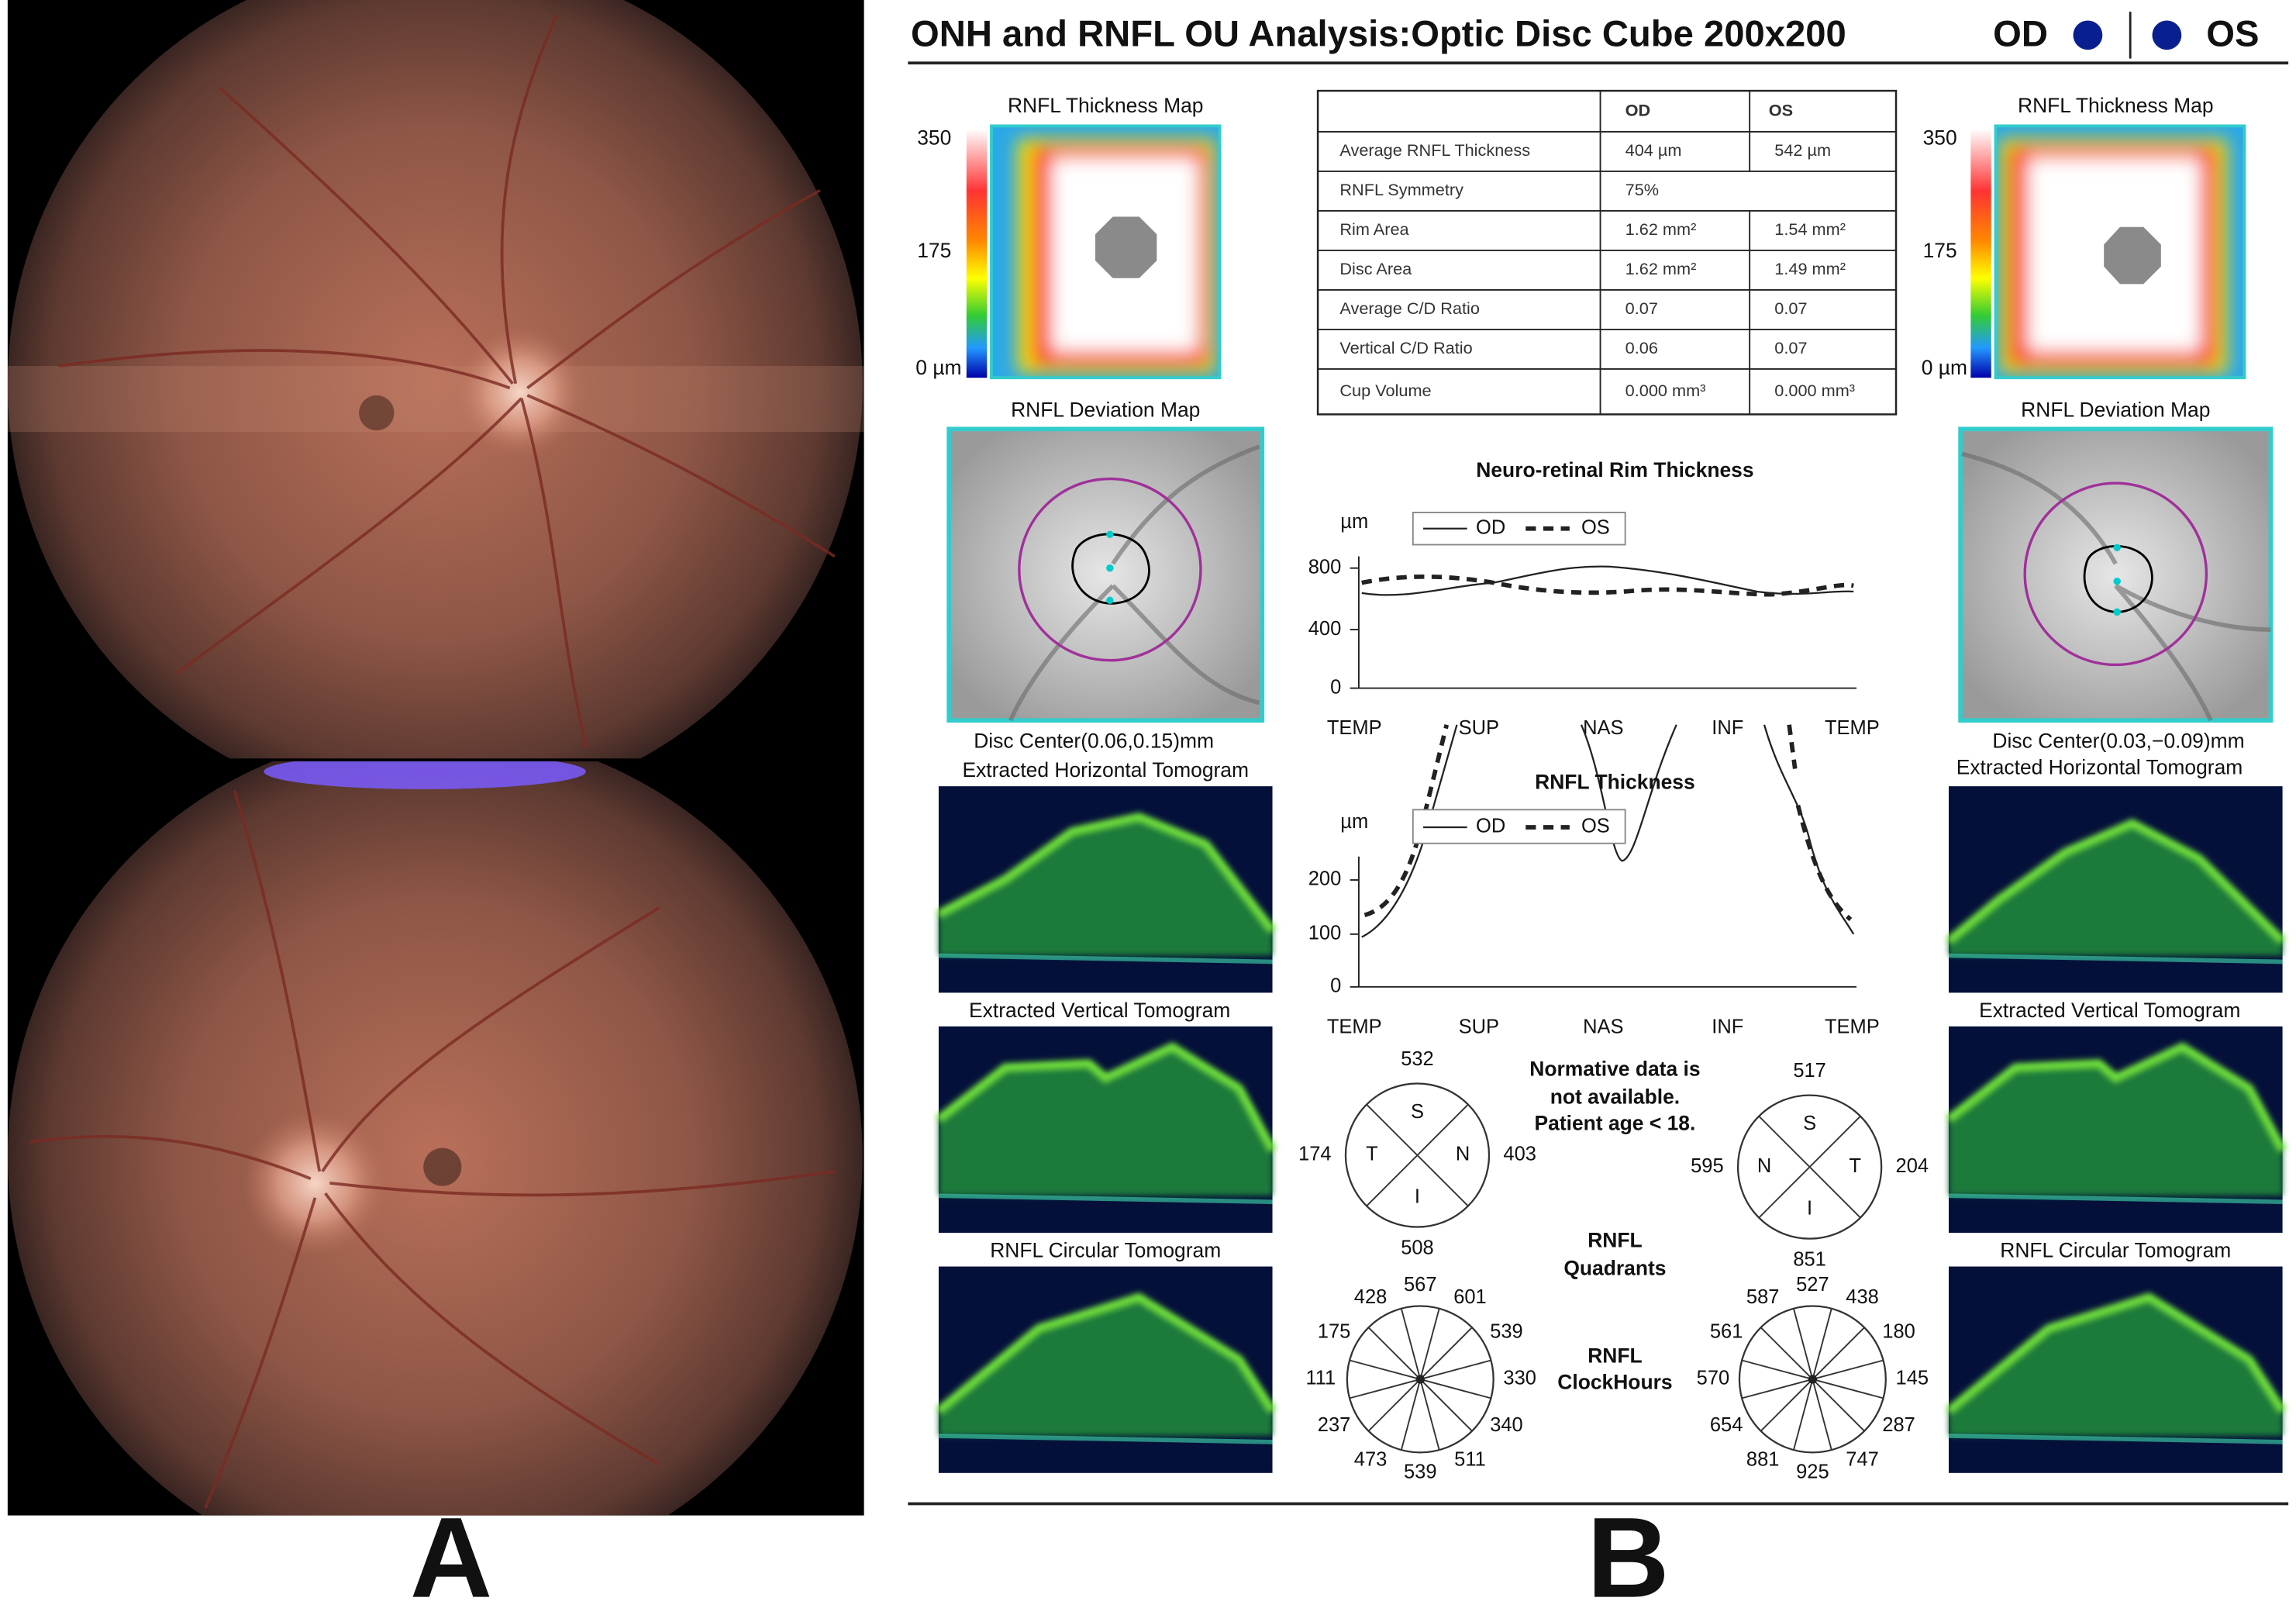  Describe the element at coordinates (1615, 1096) in the screenshot. I see `note: not available.` at that location.